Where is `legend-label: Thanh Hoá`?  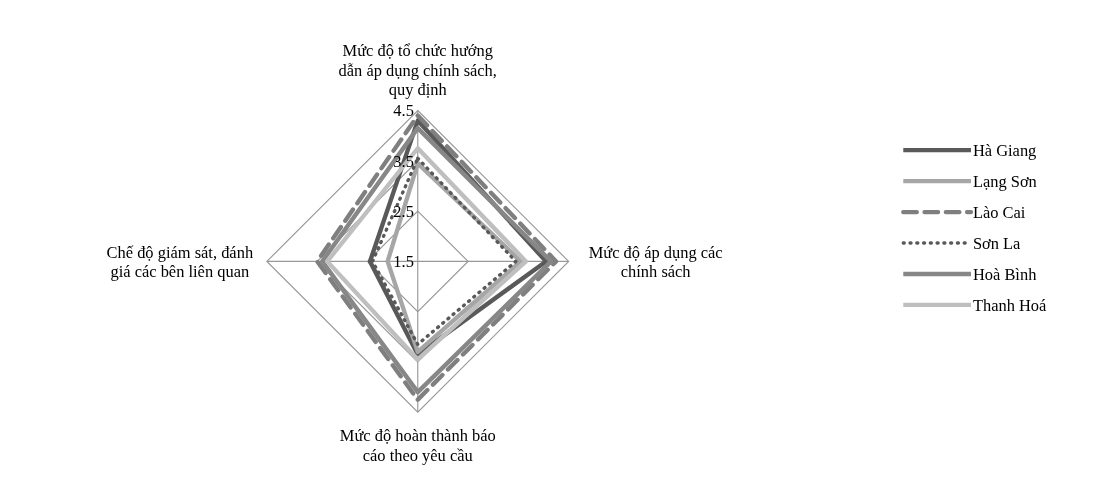 legend-label: Thanh Hoá is located at coordinates (1010, 305).